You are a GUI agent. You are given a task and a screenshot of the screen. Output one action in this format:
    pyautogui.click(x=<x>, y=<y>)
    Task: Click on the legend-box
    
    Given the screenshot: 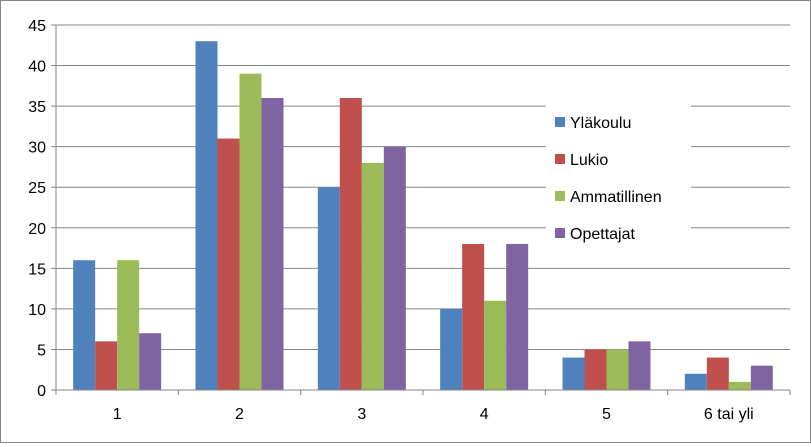 What is the action you would take?
    pyautogui.click(x=618, y=178)
    